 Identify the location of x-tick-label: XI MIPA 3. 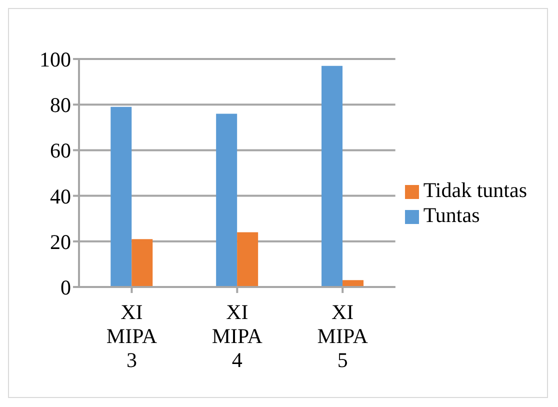
(132, 336).